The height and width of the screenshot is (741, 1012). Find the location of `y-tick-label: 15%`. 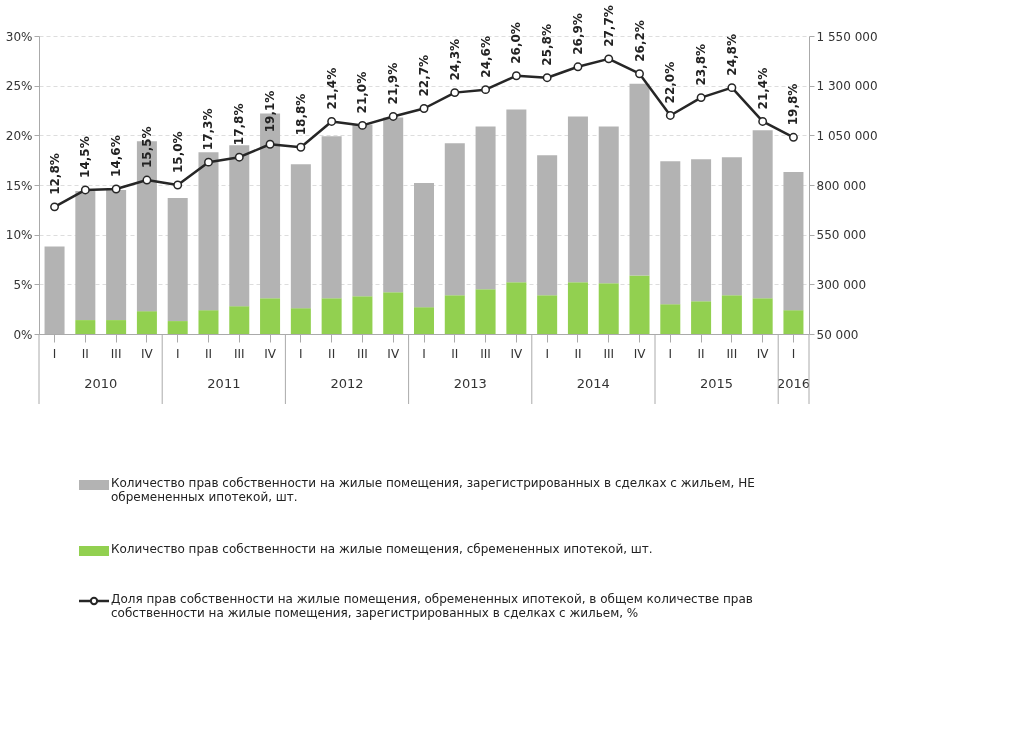

y-tick-label: 15% is located at coordinates (19, 185).